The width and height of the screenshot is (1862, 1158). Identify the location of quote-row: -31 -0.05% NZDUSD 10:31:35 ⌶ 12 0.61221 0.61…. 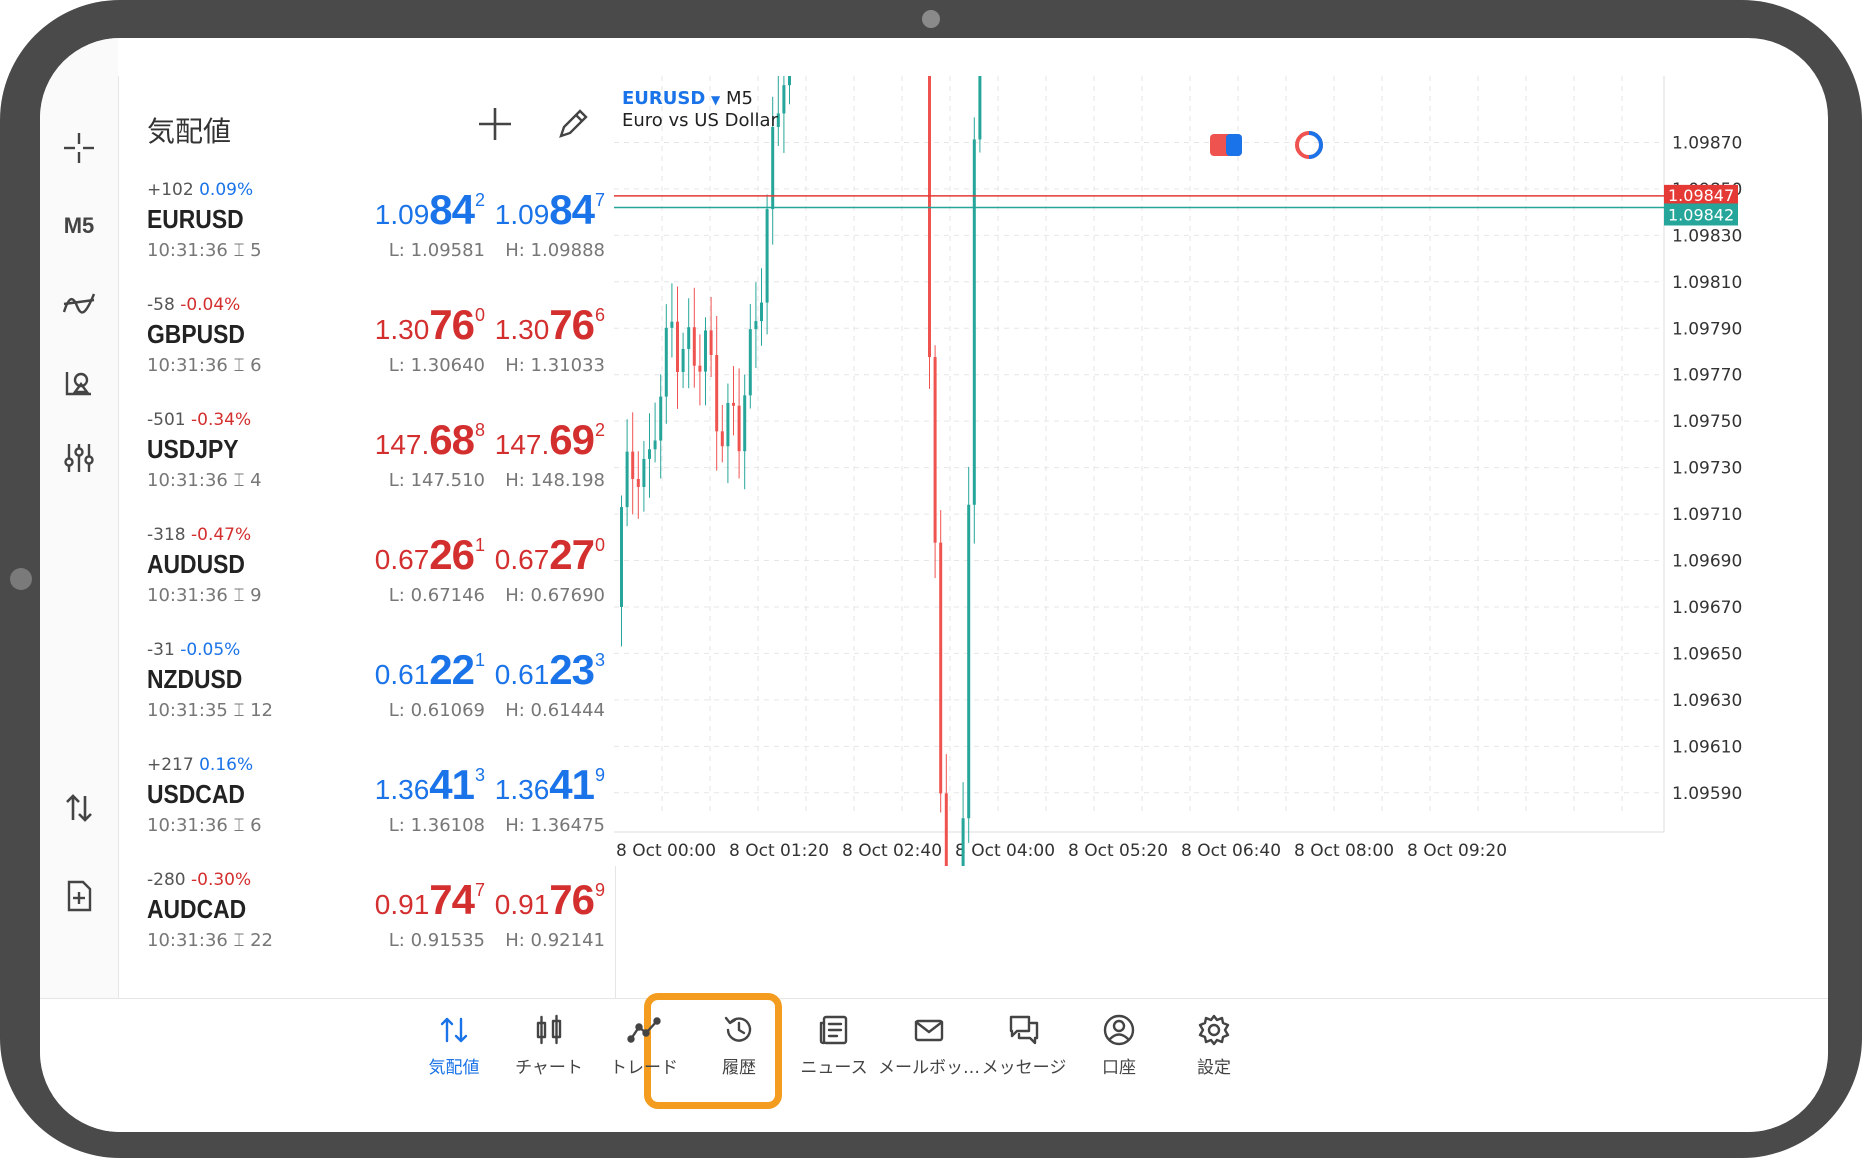
(367, 693).